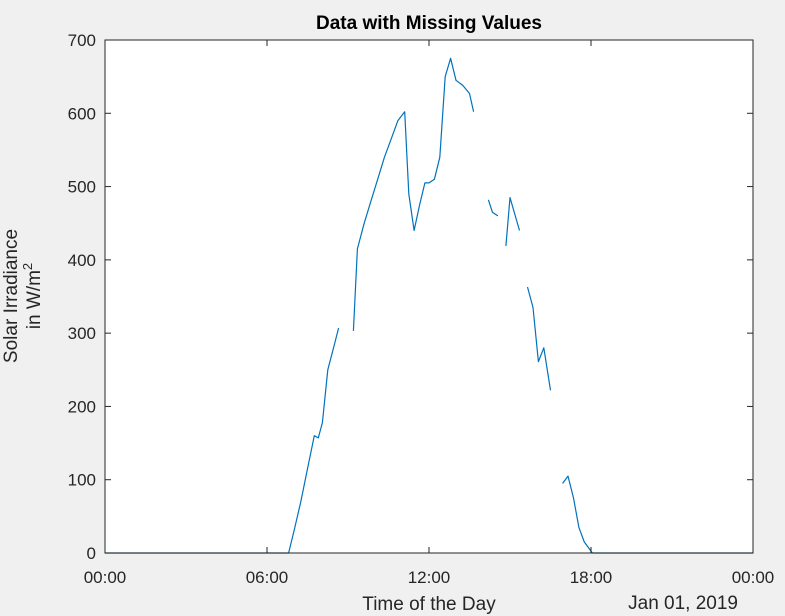 The height and width of the screenshot is (616, 785). I want to click on x-tick-label: 12:00, so click(429, 577).